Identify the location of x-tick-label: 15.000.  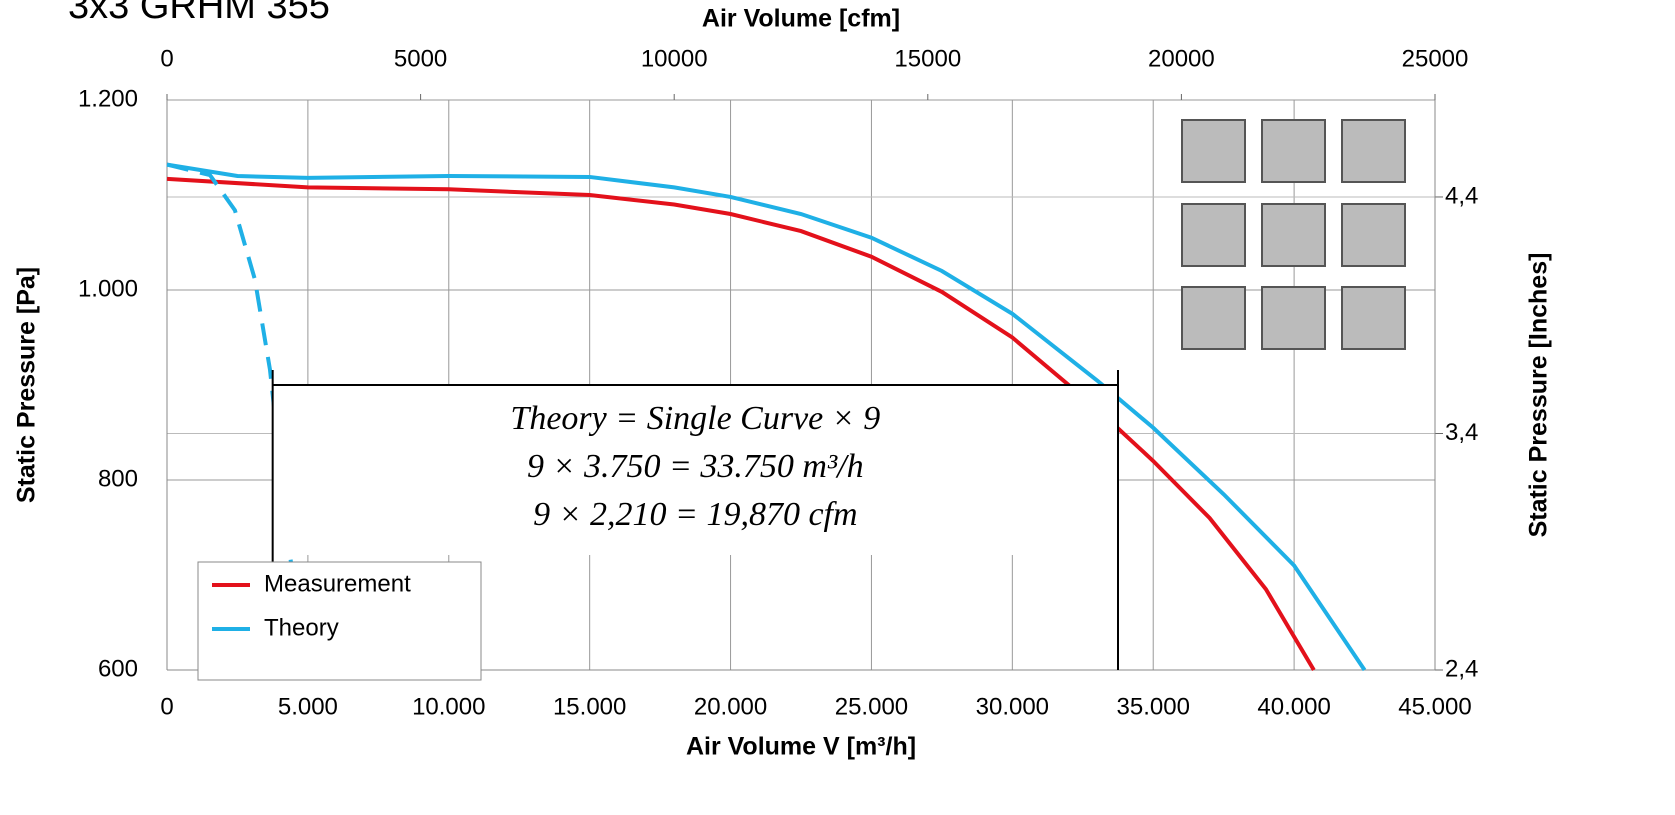
(589, 706).